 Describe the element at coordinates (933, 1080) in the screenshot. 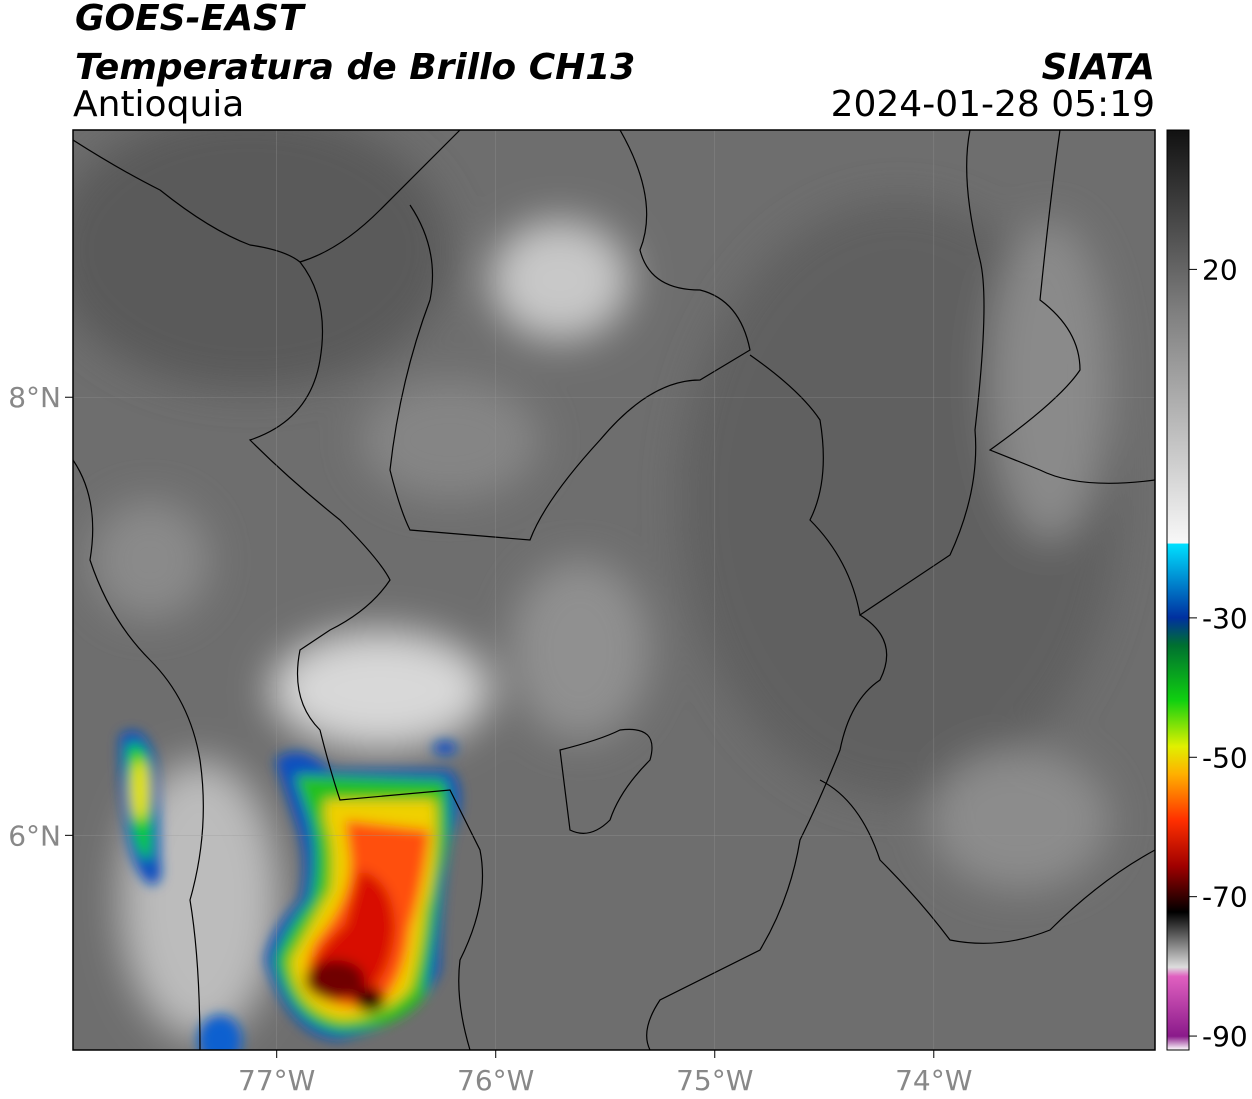

I see `x-tick-label: 74°W` at that location.